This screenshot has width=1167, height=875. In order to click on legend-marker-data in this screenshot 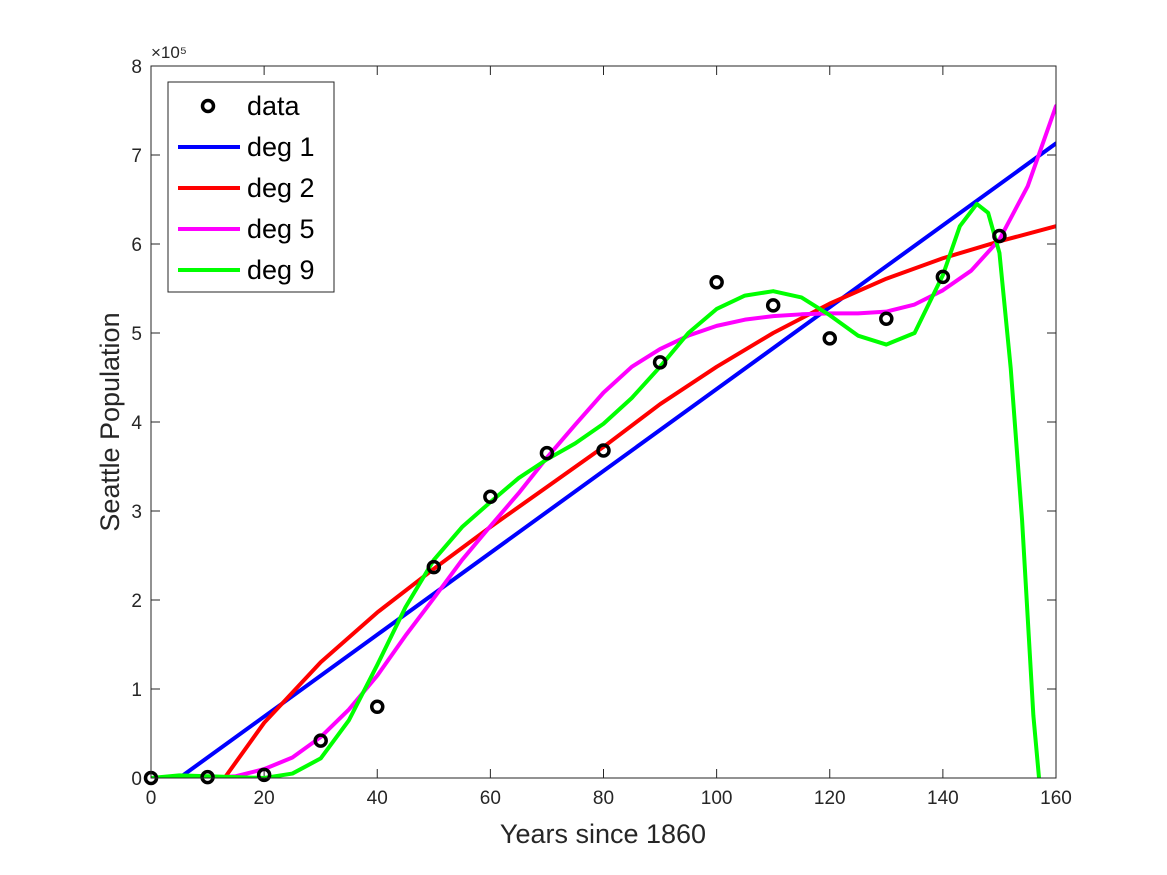, I will do `click(208, 106)`.